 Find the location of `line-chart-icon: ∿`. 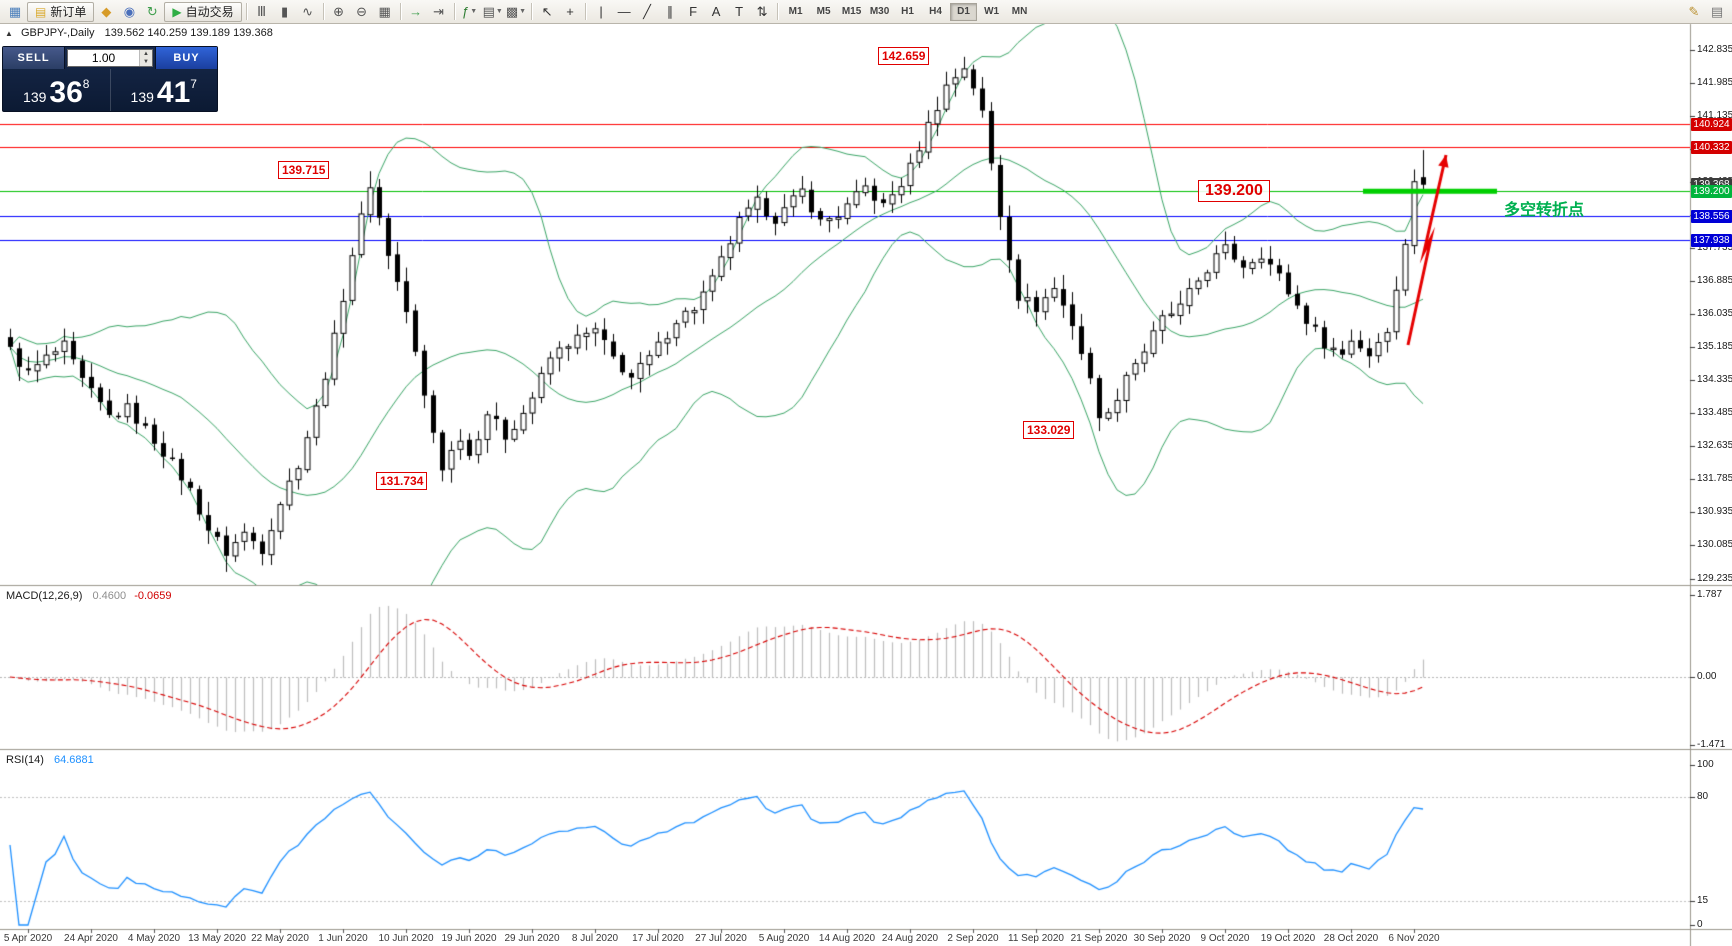

line-chart-icon: ∿ is located at coordinates (308, 11).